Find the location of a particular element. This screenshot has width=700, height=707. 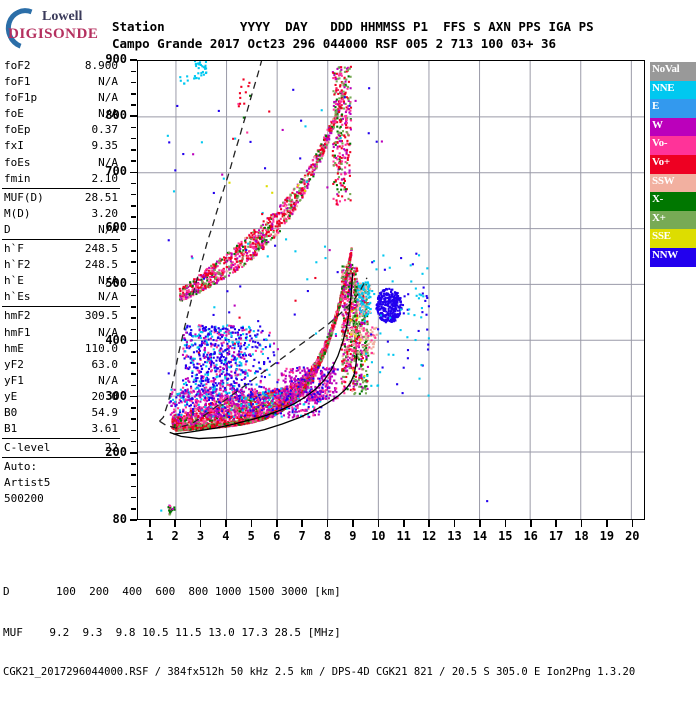

param-key: fxI is located at coordinates (14, 146).